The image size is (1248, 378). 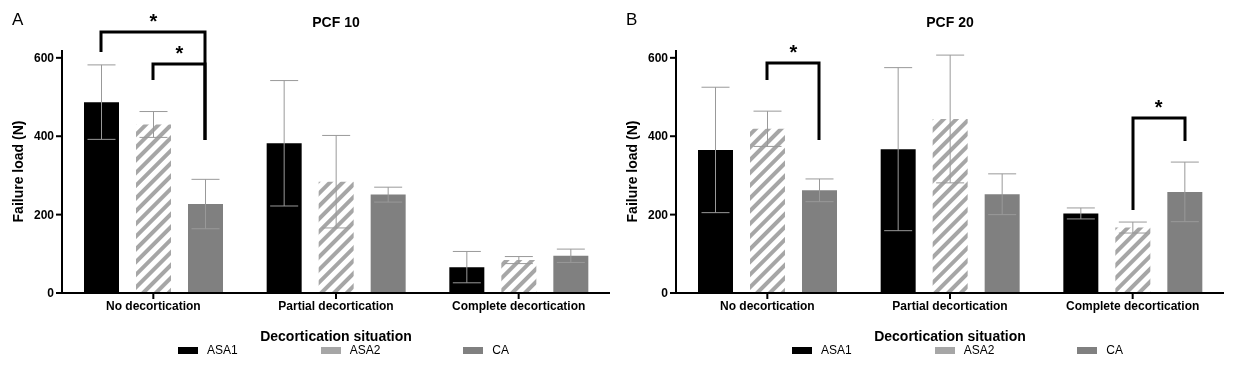 What do you see at coordinates (18, 20) in the screenshot?
I see `text: A` at bounding box center [18, 20].